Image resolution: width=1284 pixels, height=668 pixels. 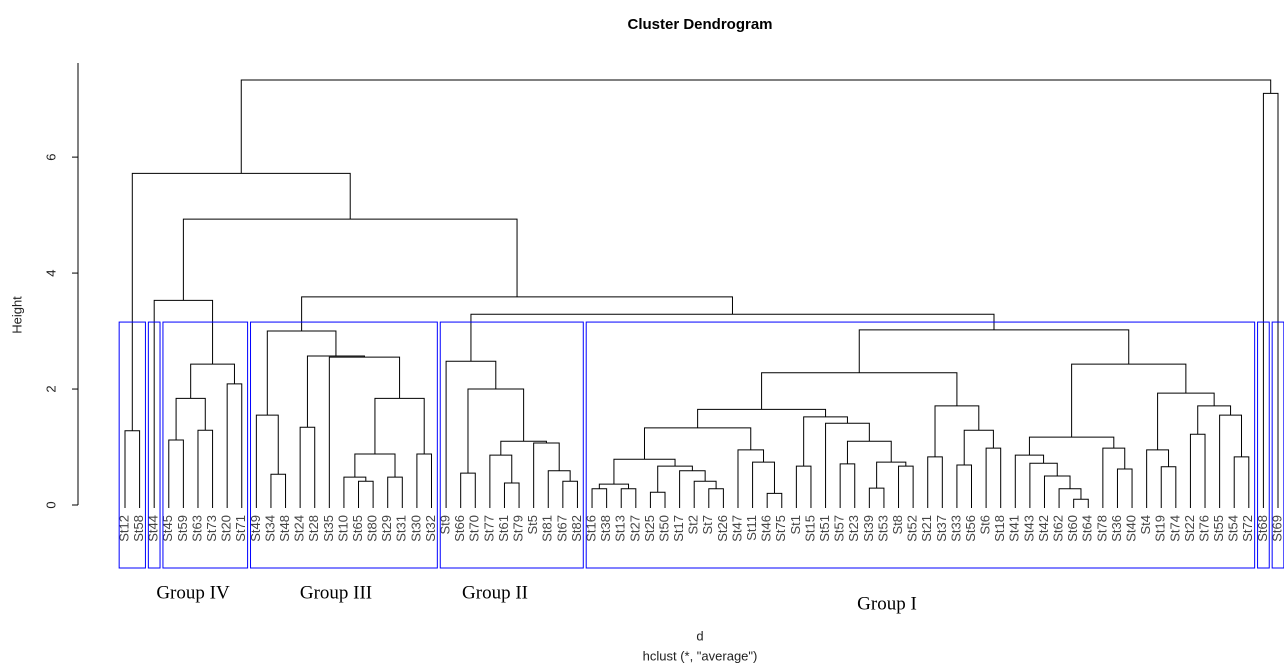 What do you see at coordinates (1218, 528) in the screenshot?
I see `leaf-label: St55` at bounding box center [1218, 528].